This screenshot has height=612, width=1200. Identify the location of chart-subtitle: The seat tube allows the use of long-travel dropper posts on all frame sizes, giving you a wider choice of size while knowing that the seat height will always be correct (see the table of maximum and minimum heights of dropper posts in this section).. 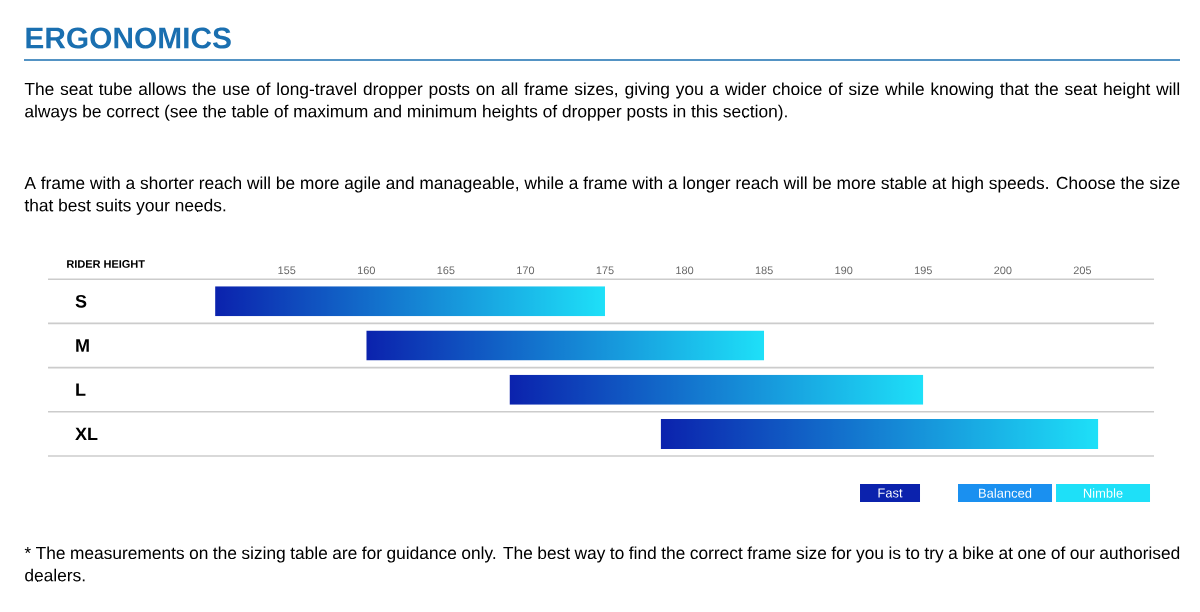
(602, 101).